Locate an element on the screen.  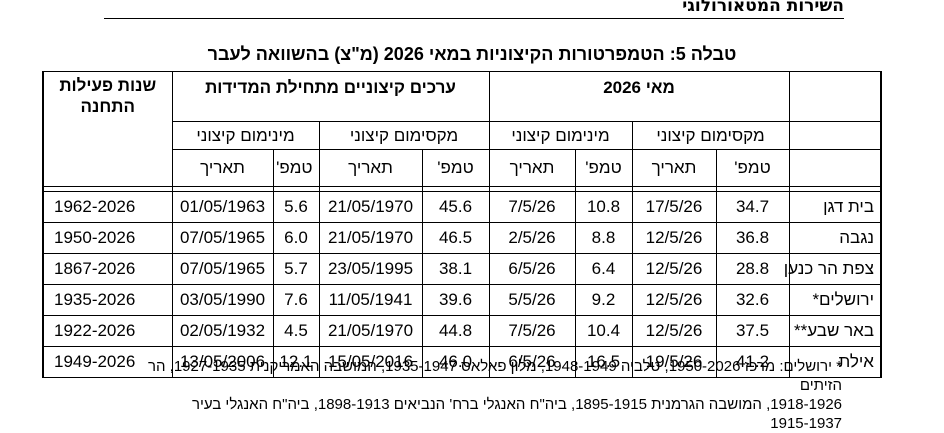
may-max-date: 19/5/26 is located at coordinates (674, 362).